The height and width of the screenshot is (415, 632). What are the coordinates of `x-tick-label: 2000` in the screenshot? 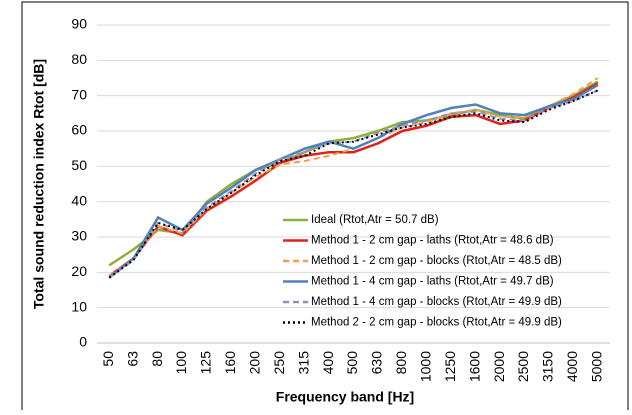 It's located at (499, 366).